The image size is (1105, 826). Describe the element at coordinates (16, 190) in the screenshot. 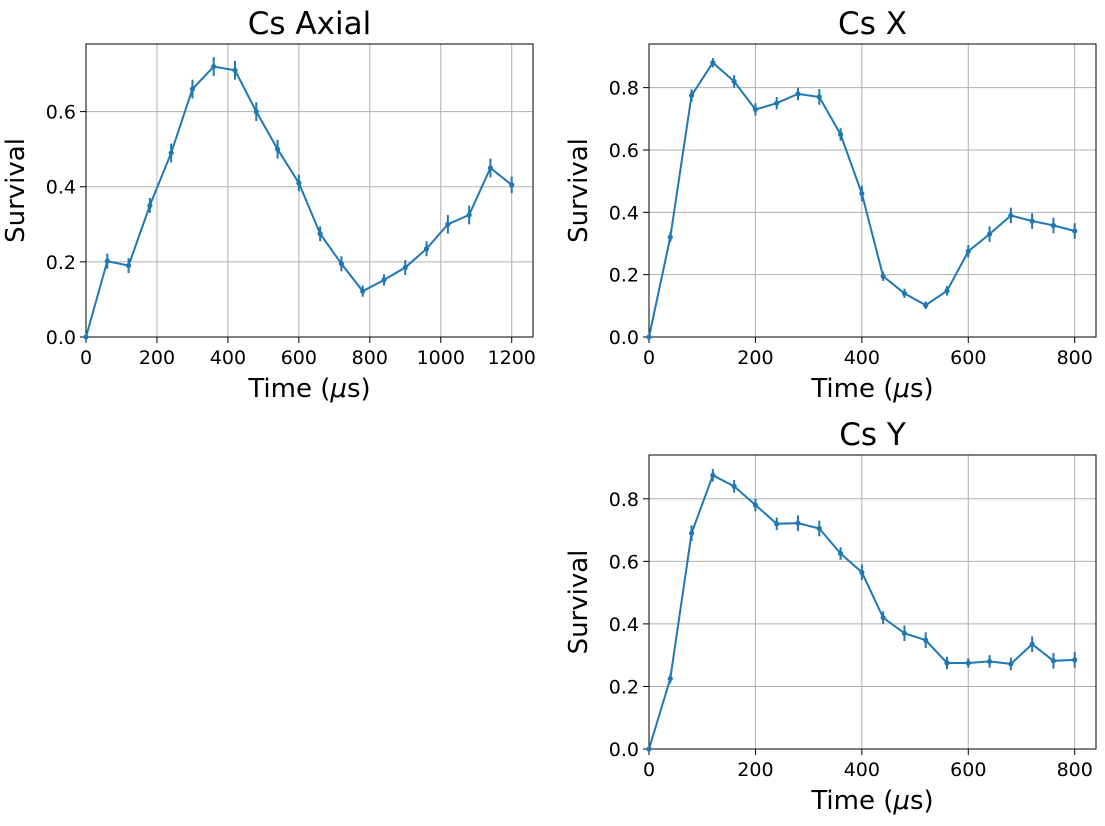

I see `y-axis-label: Survival` at that location.